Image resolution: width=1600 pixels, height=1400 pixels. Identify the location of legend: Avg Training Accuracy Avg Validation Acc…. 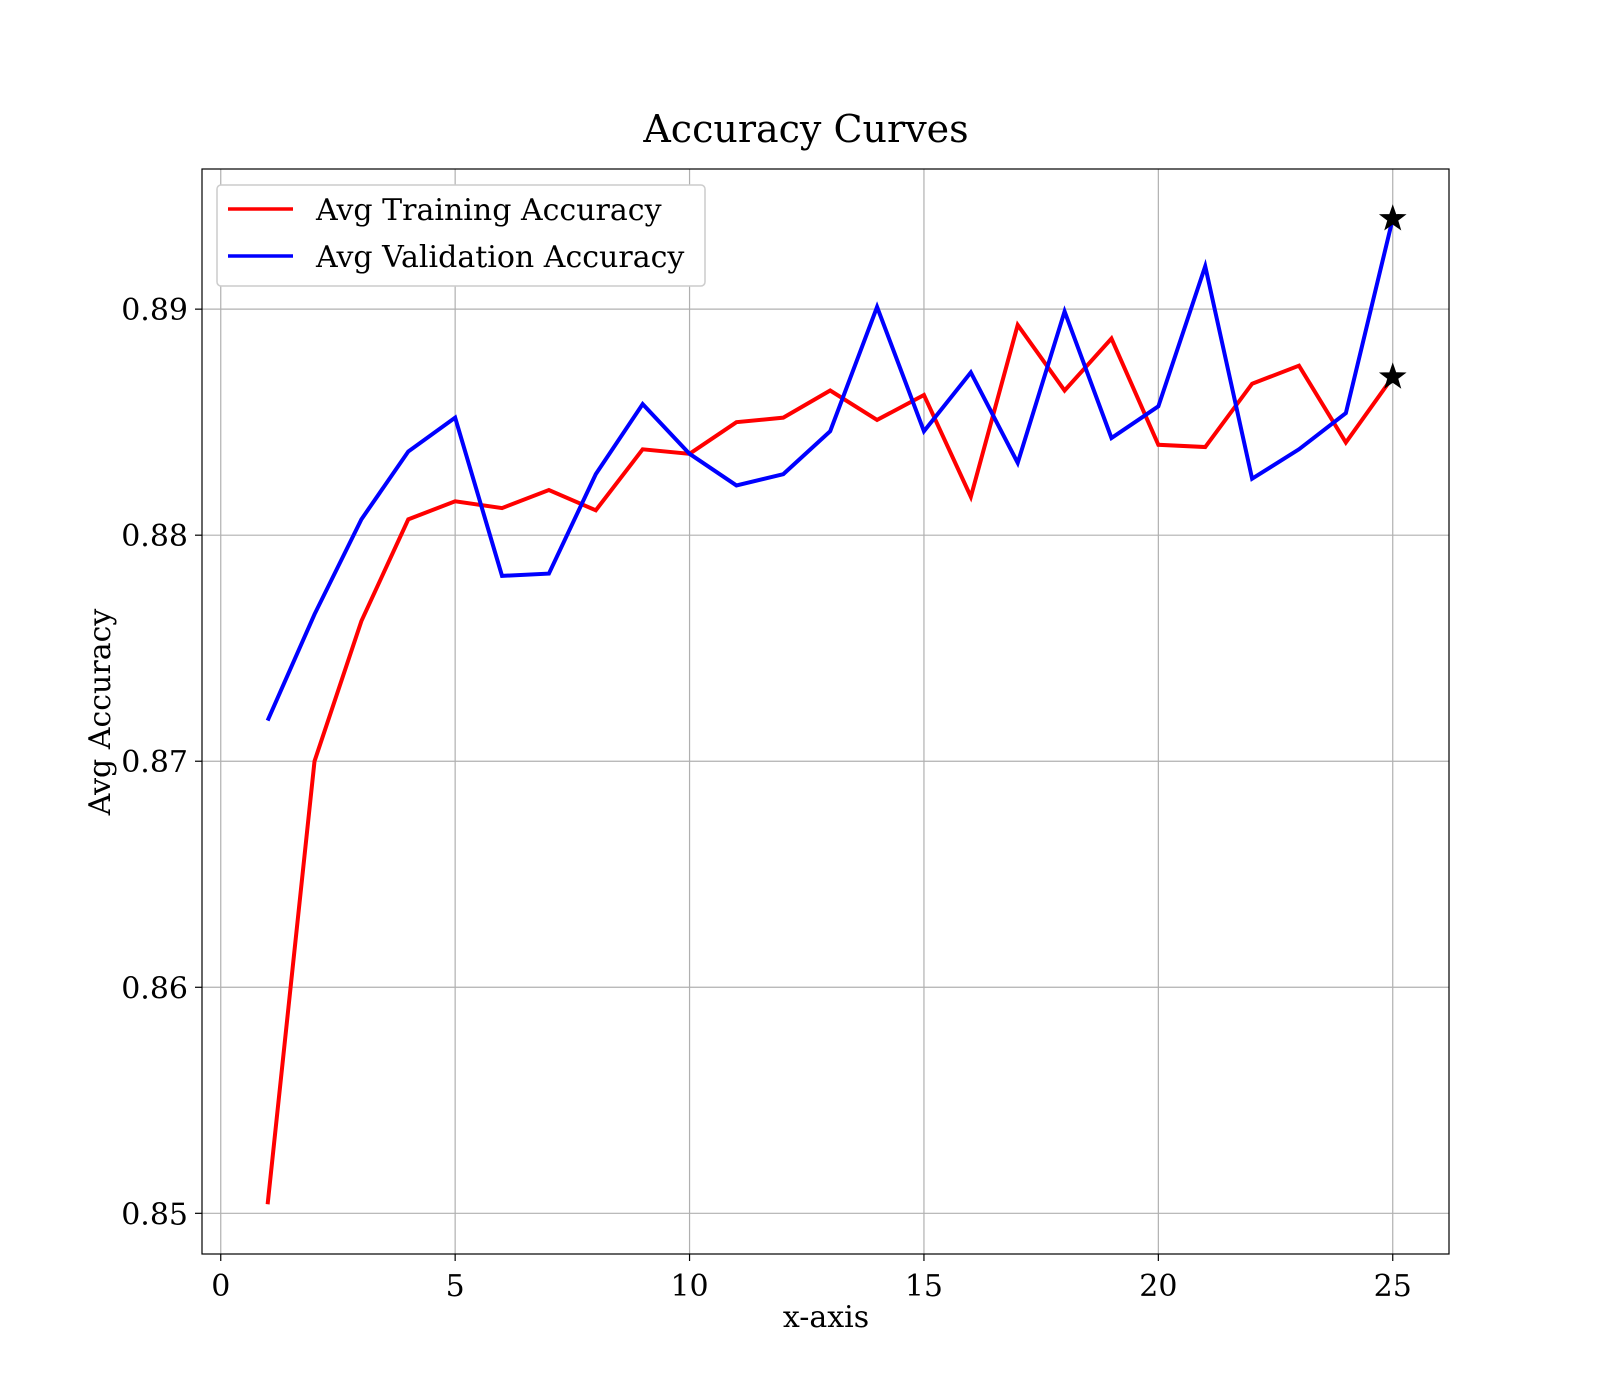
(461, 235).